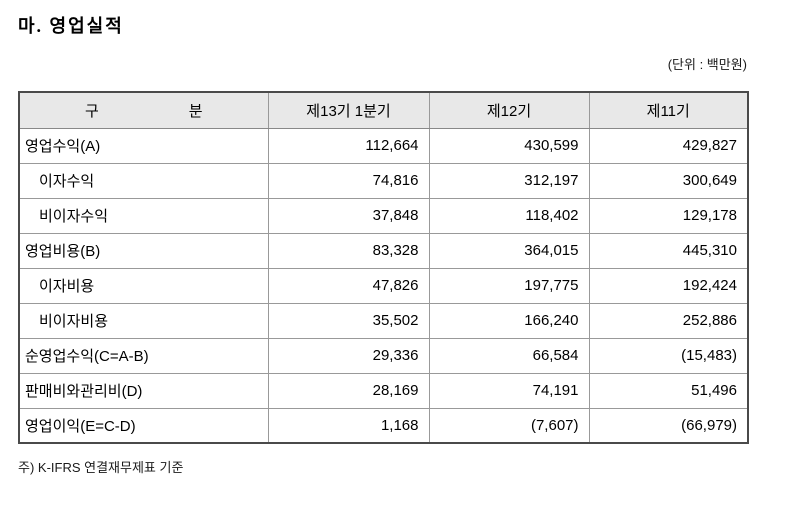  Describe the element at coordinates (668, 355) in the screenshot. I see `cell-value: (15,483)` at that location.